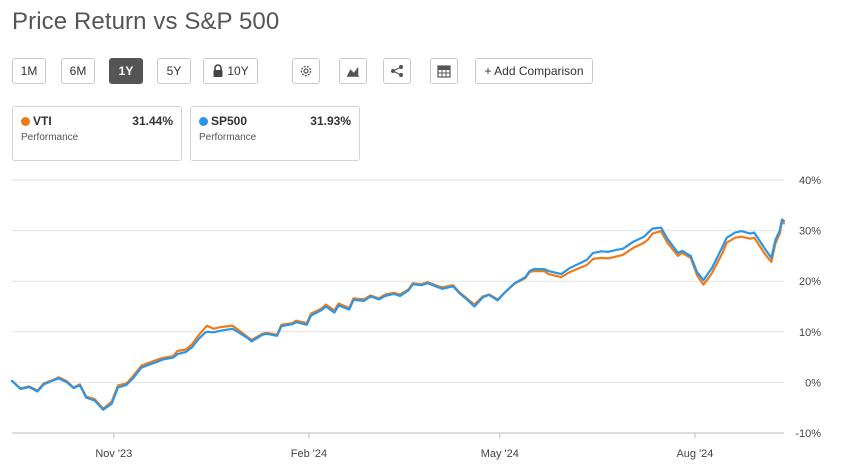 This screenshot has width=852, height=468. Describe the element at coordinates (238, 71) in the screenshot. I see `range-10y-label: 10Y` at that location.